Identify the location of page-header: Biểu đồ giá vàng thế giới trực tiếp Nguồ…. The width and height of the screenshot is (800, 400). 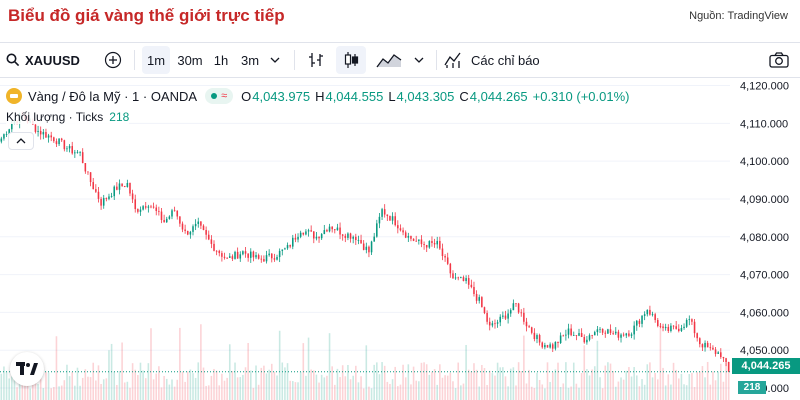
(400, 17).